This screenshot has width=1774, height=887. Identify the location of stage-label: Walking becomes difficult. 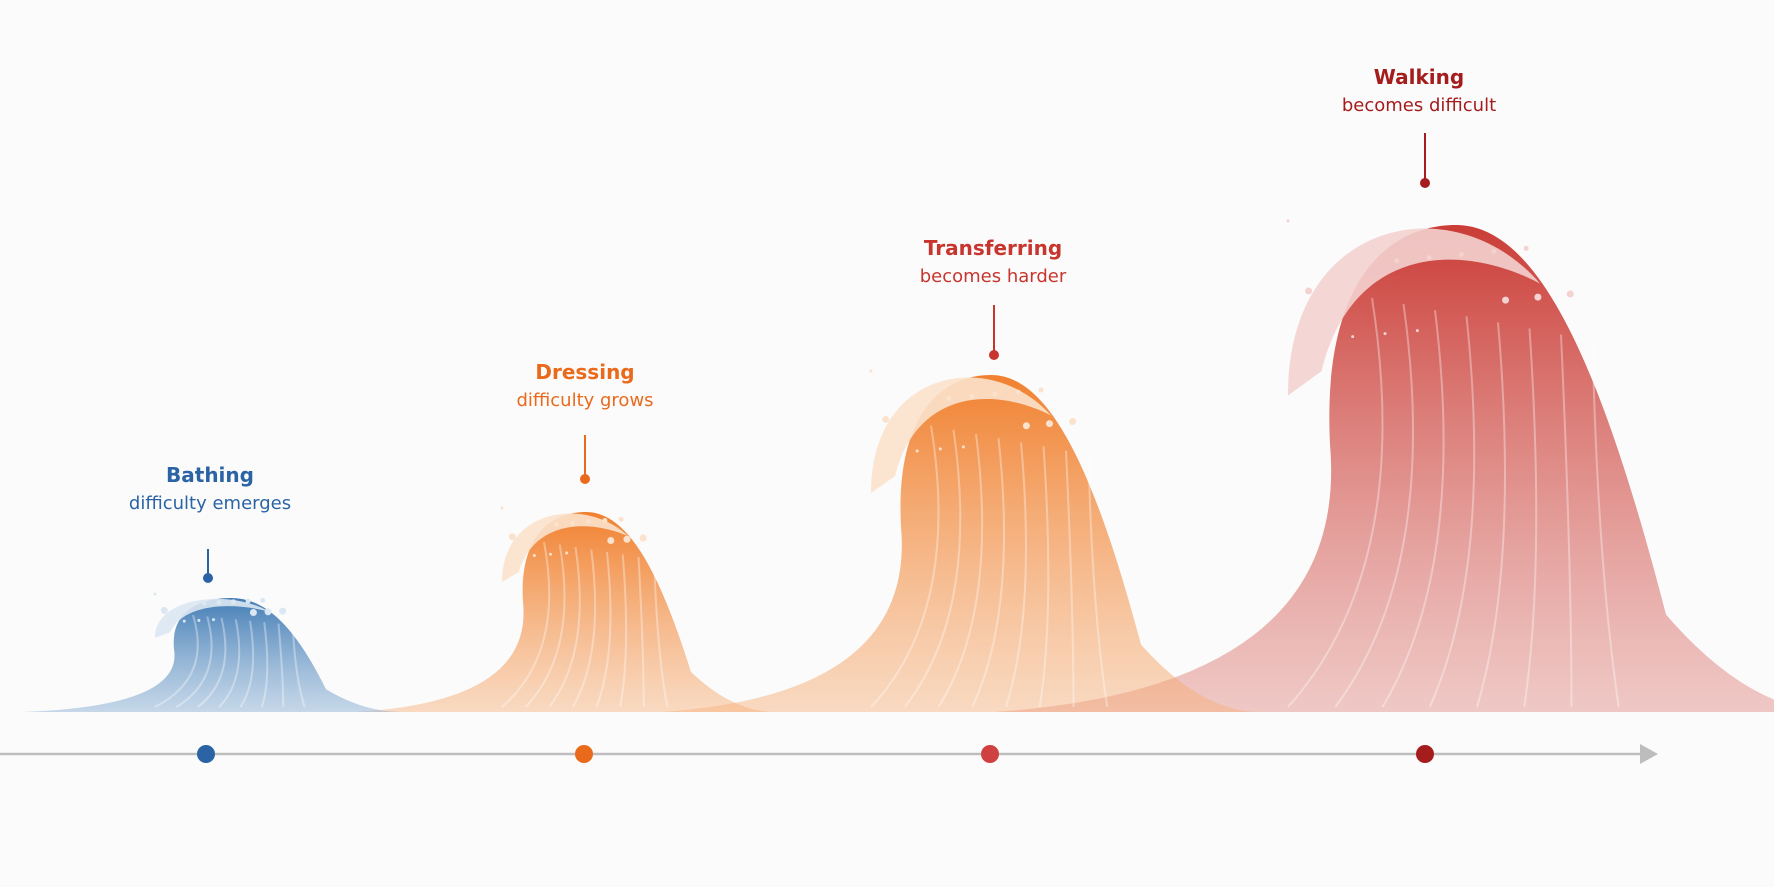
(1419, 126).